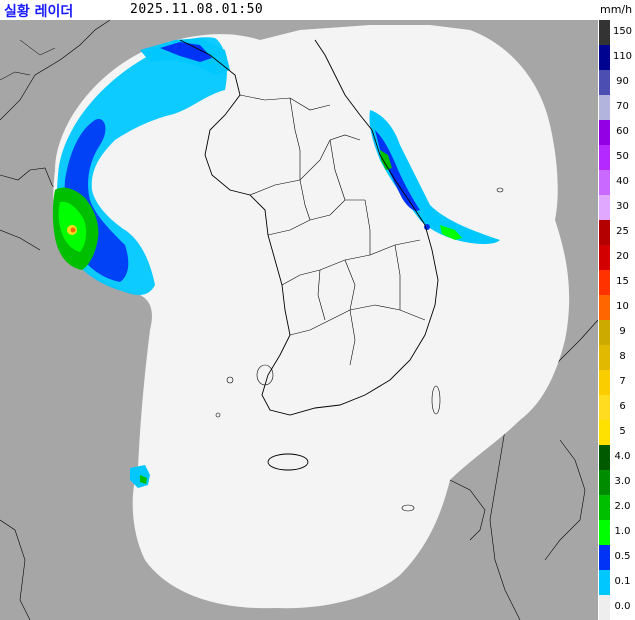 The width and height of the screenshot is (635, 620). I want to click on legend-row: 15, so click(616, 282).